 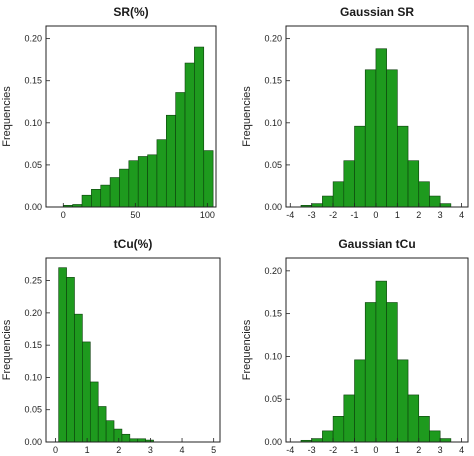 What do you see at coordinates (135, 215) in the screenshot?
I see `x-tick-label: 50` at bounding box center [135, 215].